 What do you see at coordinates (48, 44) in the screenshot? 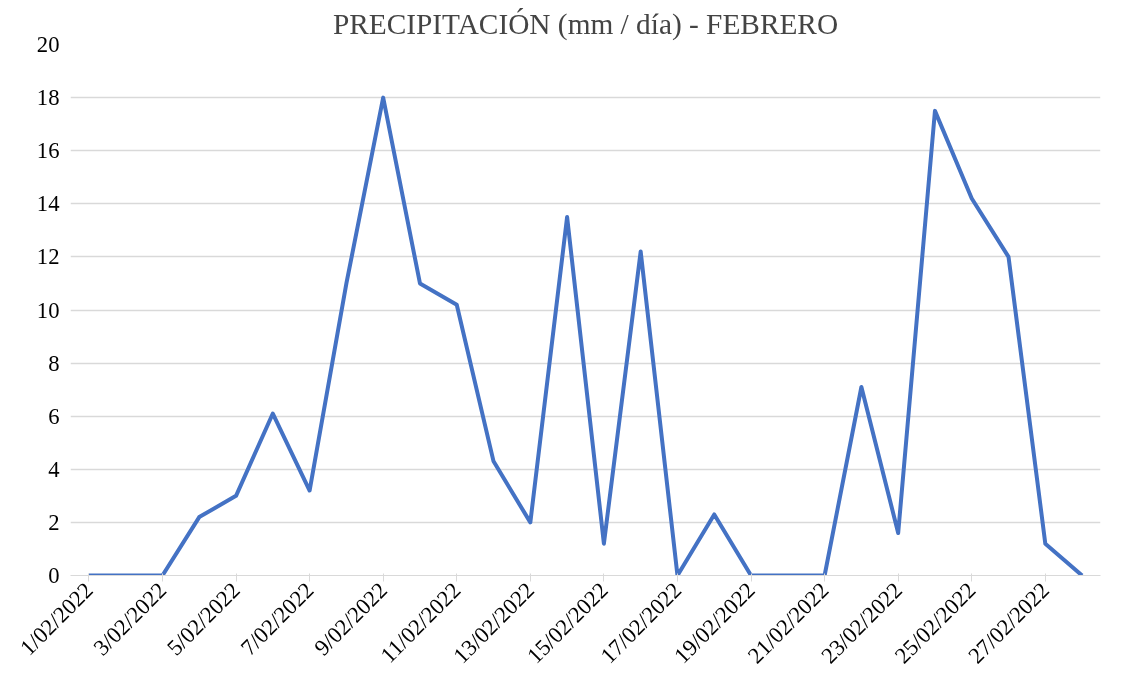
I see `y-tick-label: 20` at bounding box center [48, 44].